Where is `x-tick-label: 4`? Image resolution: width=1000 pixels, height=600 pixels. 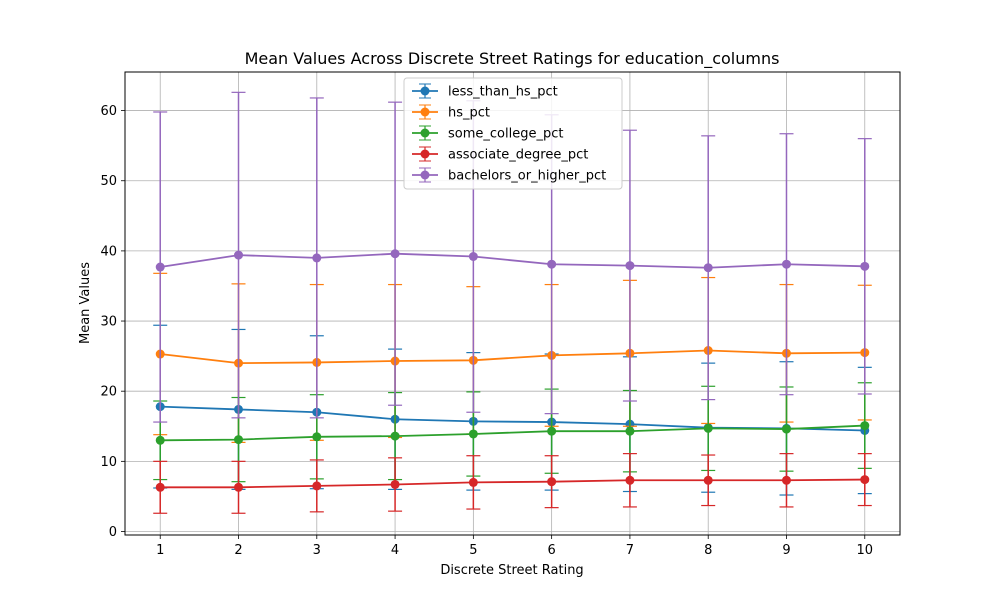 x-tick-label: 4 is located at coordinates (395, 550).